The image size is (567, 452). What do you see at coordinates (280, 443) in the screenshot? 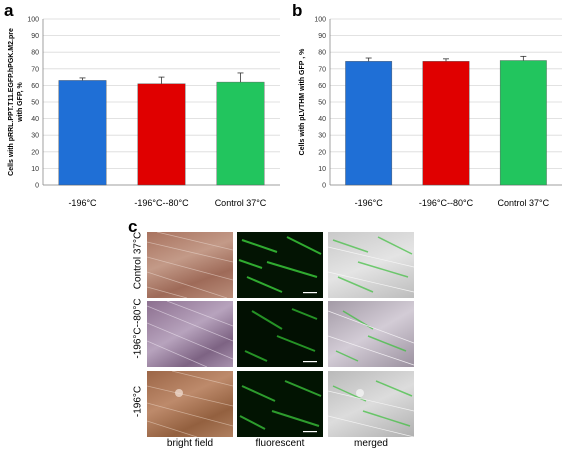
I see `column-label-fluorescent: fluorescent` at bounding box center [280, 443].